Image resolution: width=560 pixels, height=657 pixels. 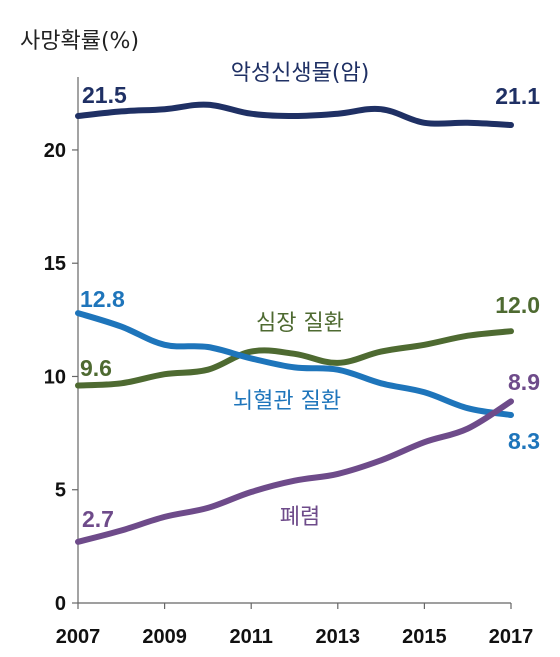 What do you see at coordinates (517, 96) in the screenshot?
I see `end-value-label: 21.1` at bounding box center [517, 96].